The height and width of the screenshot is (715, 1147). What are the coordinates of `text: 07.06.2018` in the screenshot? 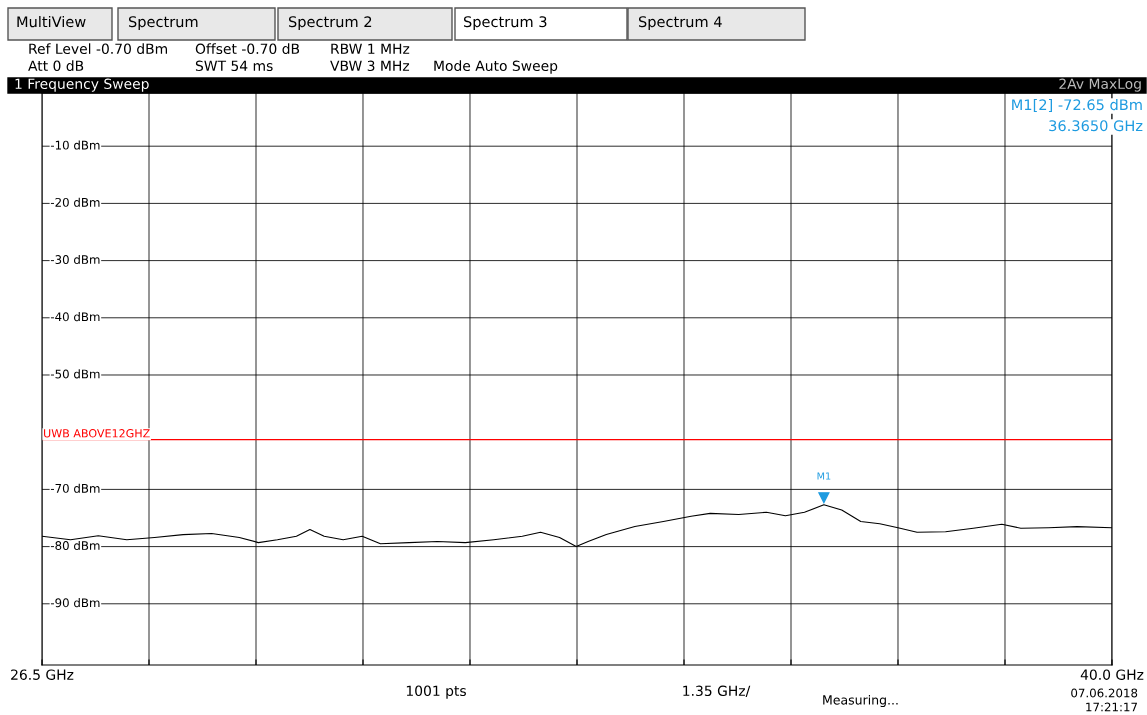 It's located at (1104, 693).